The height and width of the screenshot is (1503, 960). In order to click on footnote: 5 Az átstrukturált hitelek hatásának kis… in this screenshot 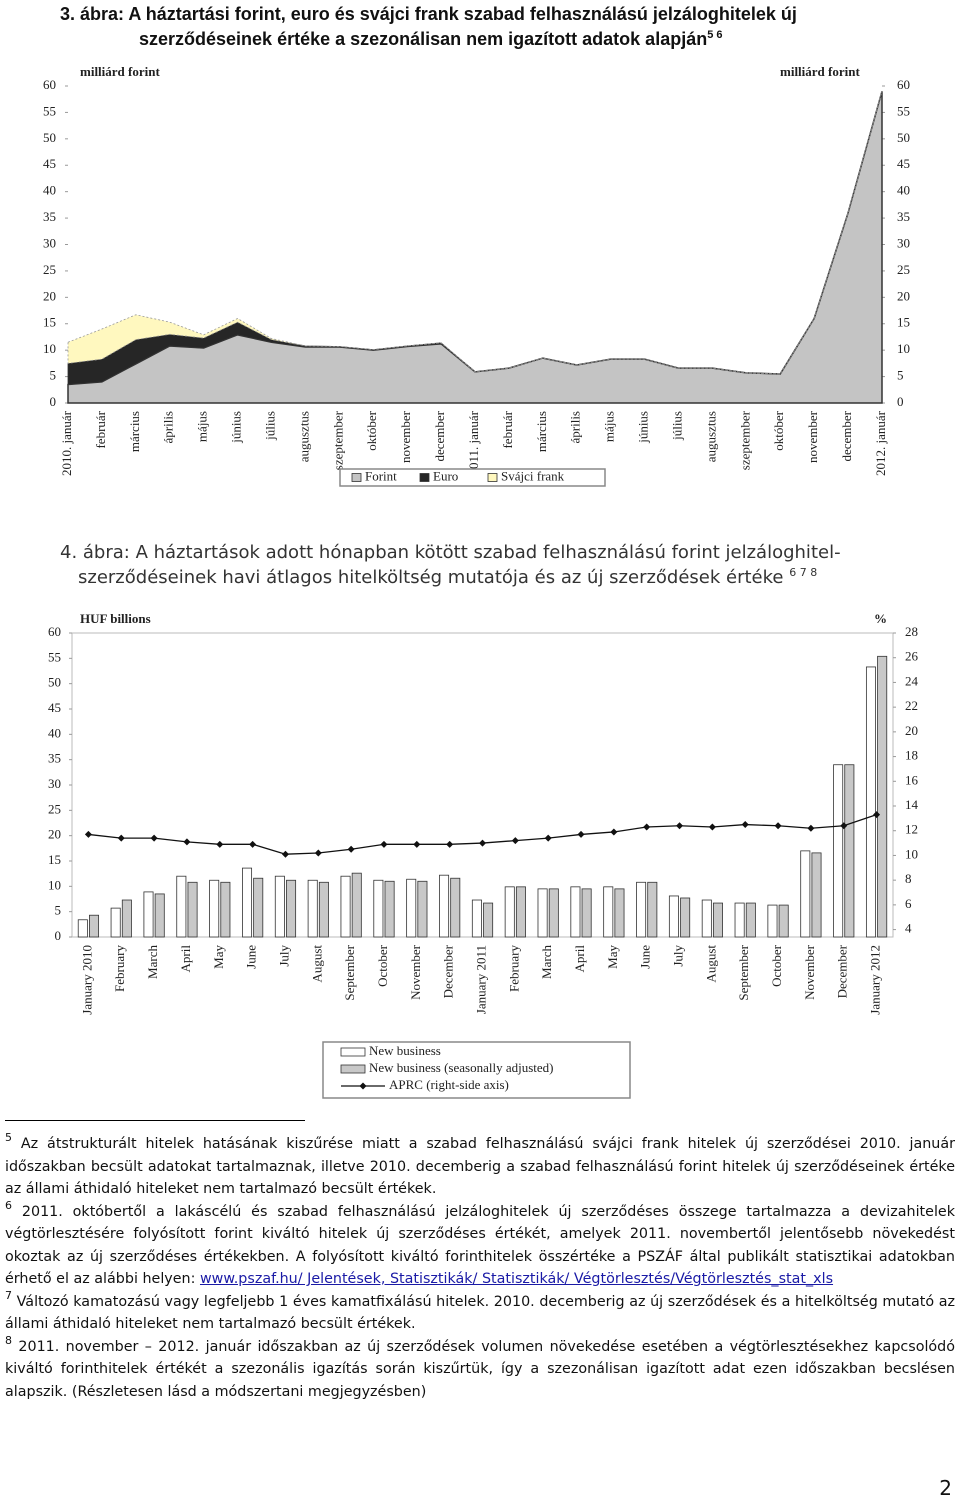, I will do `click(480, 1166)`.